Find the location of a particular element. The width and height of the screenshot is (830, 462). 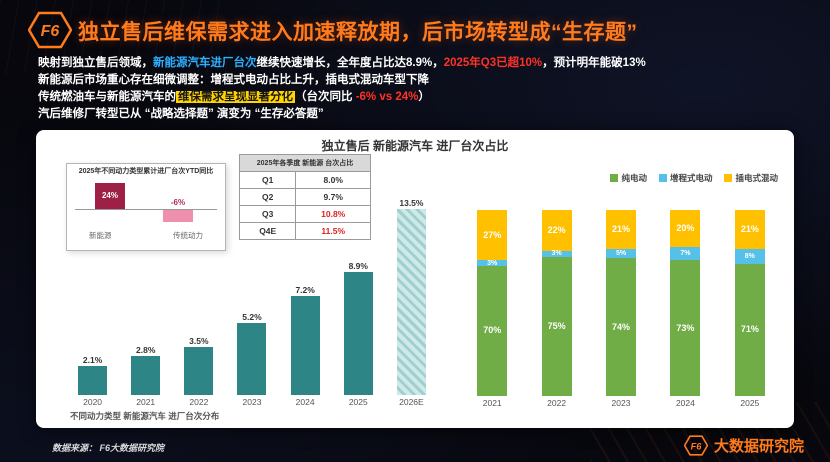

qtable-row: Q2 9.7% is located at coordinates (304, 197).